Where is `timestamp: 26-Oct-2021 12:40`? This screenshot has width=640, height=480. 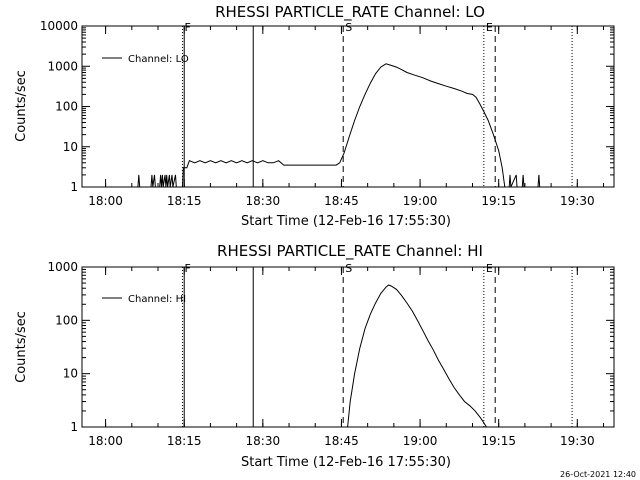 timestamp: 26-Oct-2021 12:40 is located at coordinates (598, 474).